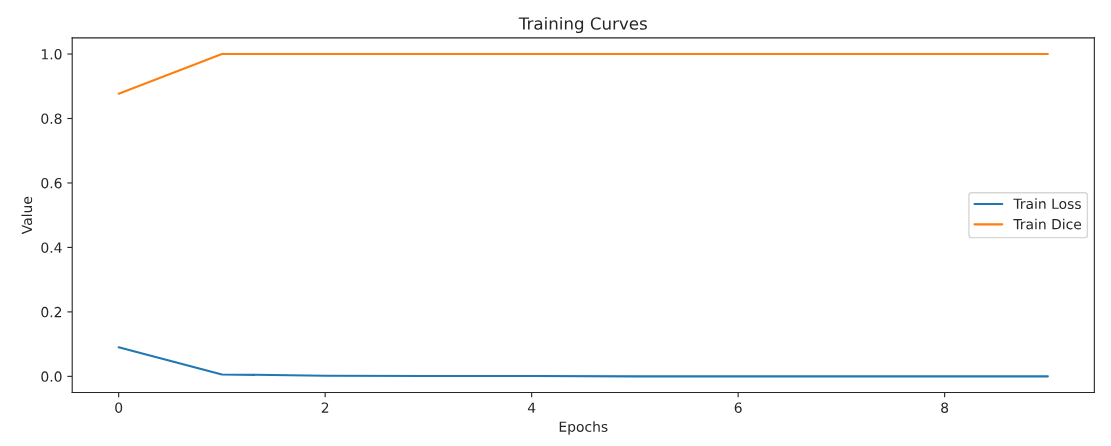 The width and height of the screenshot is (1111, 446). What do you see at coordinates (51, 183) in the screenshot?
I see `y-tick-label: 0.6` at bounding box center [51, 183].